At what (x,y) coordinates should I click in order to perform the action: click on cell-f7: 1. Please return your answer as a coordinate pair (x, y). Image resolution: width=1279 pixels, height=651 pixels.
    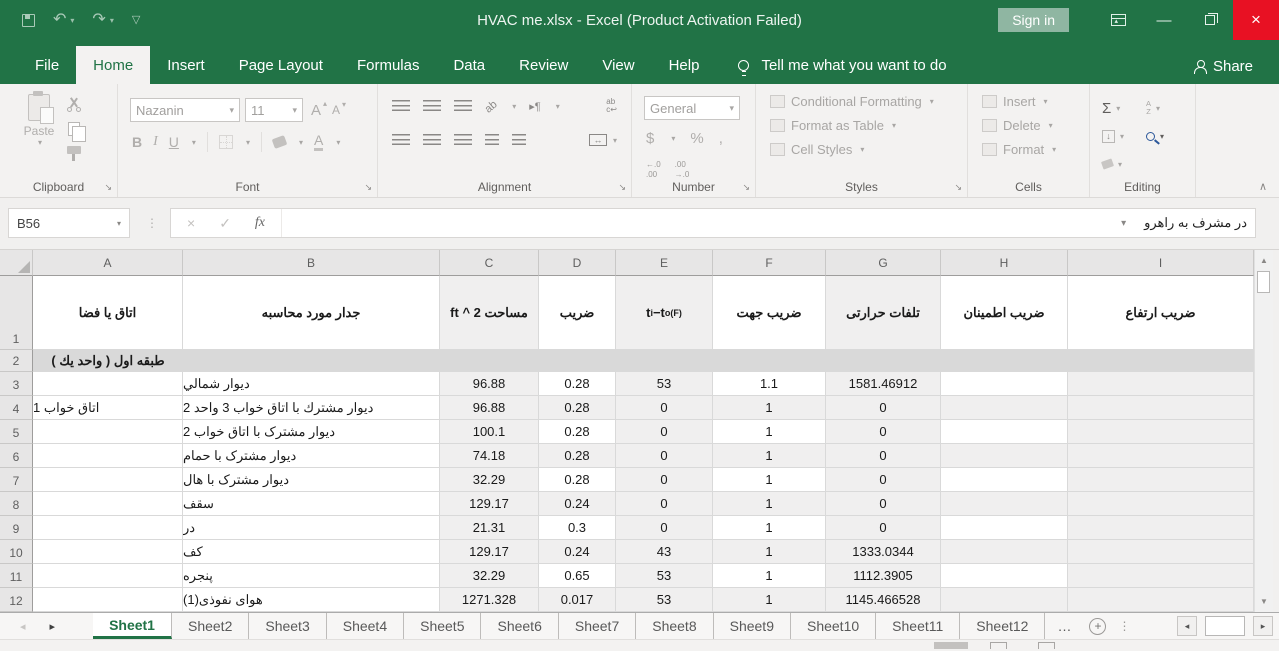
    Looking at the image, I should click on (769, 480).